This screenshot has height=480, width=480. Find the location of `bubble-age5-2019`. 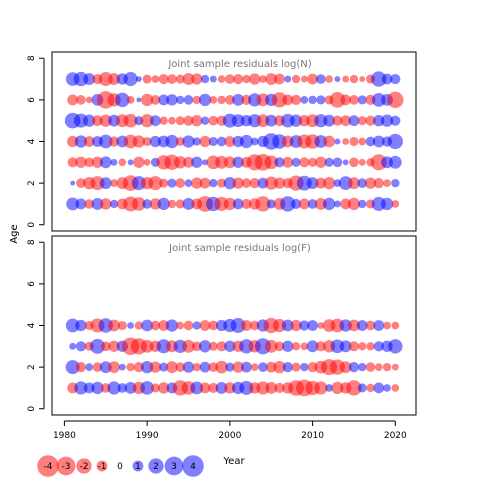

bubble-age5-2019 is located at coordinates (387, 120).